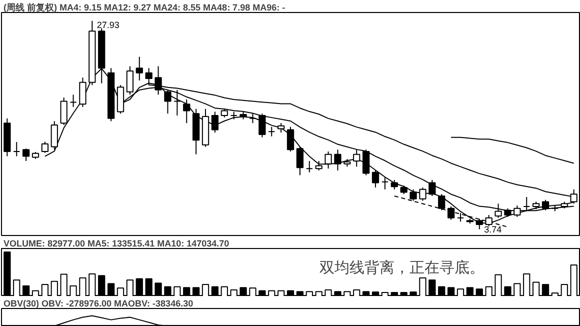 This screenshot has width=580, height=326. I want to click on chart-title: OBV(30) OBV: -278976.00 MAOBV: -38346.30, so click(99, 303).